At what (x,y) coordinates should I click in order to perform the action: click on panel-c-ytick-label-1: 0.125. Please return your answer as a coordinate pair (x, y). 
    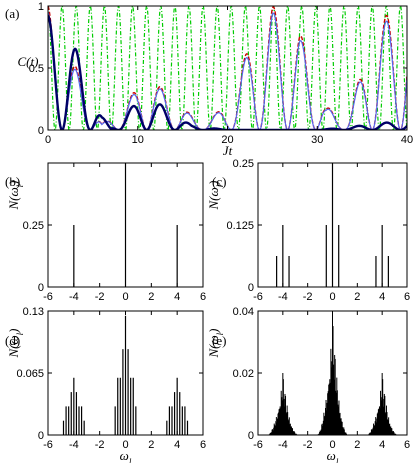
    Looking at the image, I should click on (240, 226).